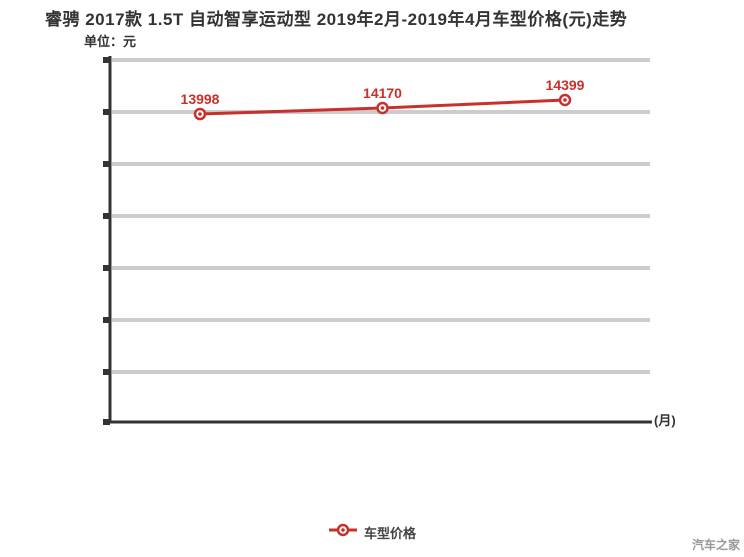 The width and height of the screenshot is (744, 557). I want to click on legend: 车型价格, so click(372, 532).